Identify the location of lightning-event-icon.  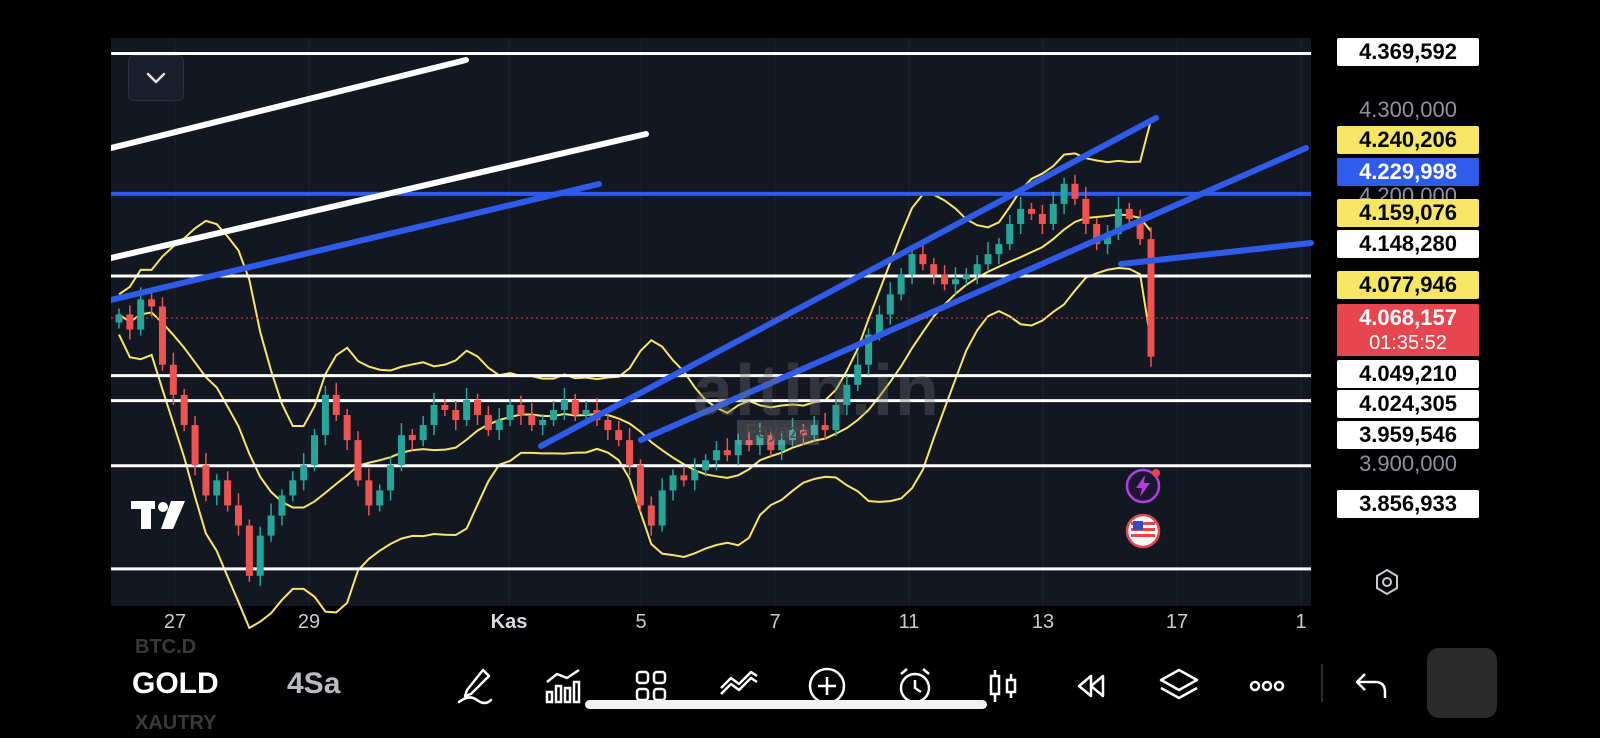
(1143, 486).